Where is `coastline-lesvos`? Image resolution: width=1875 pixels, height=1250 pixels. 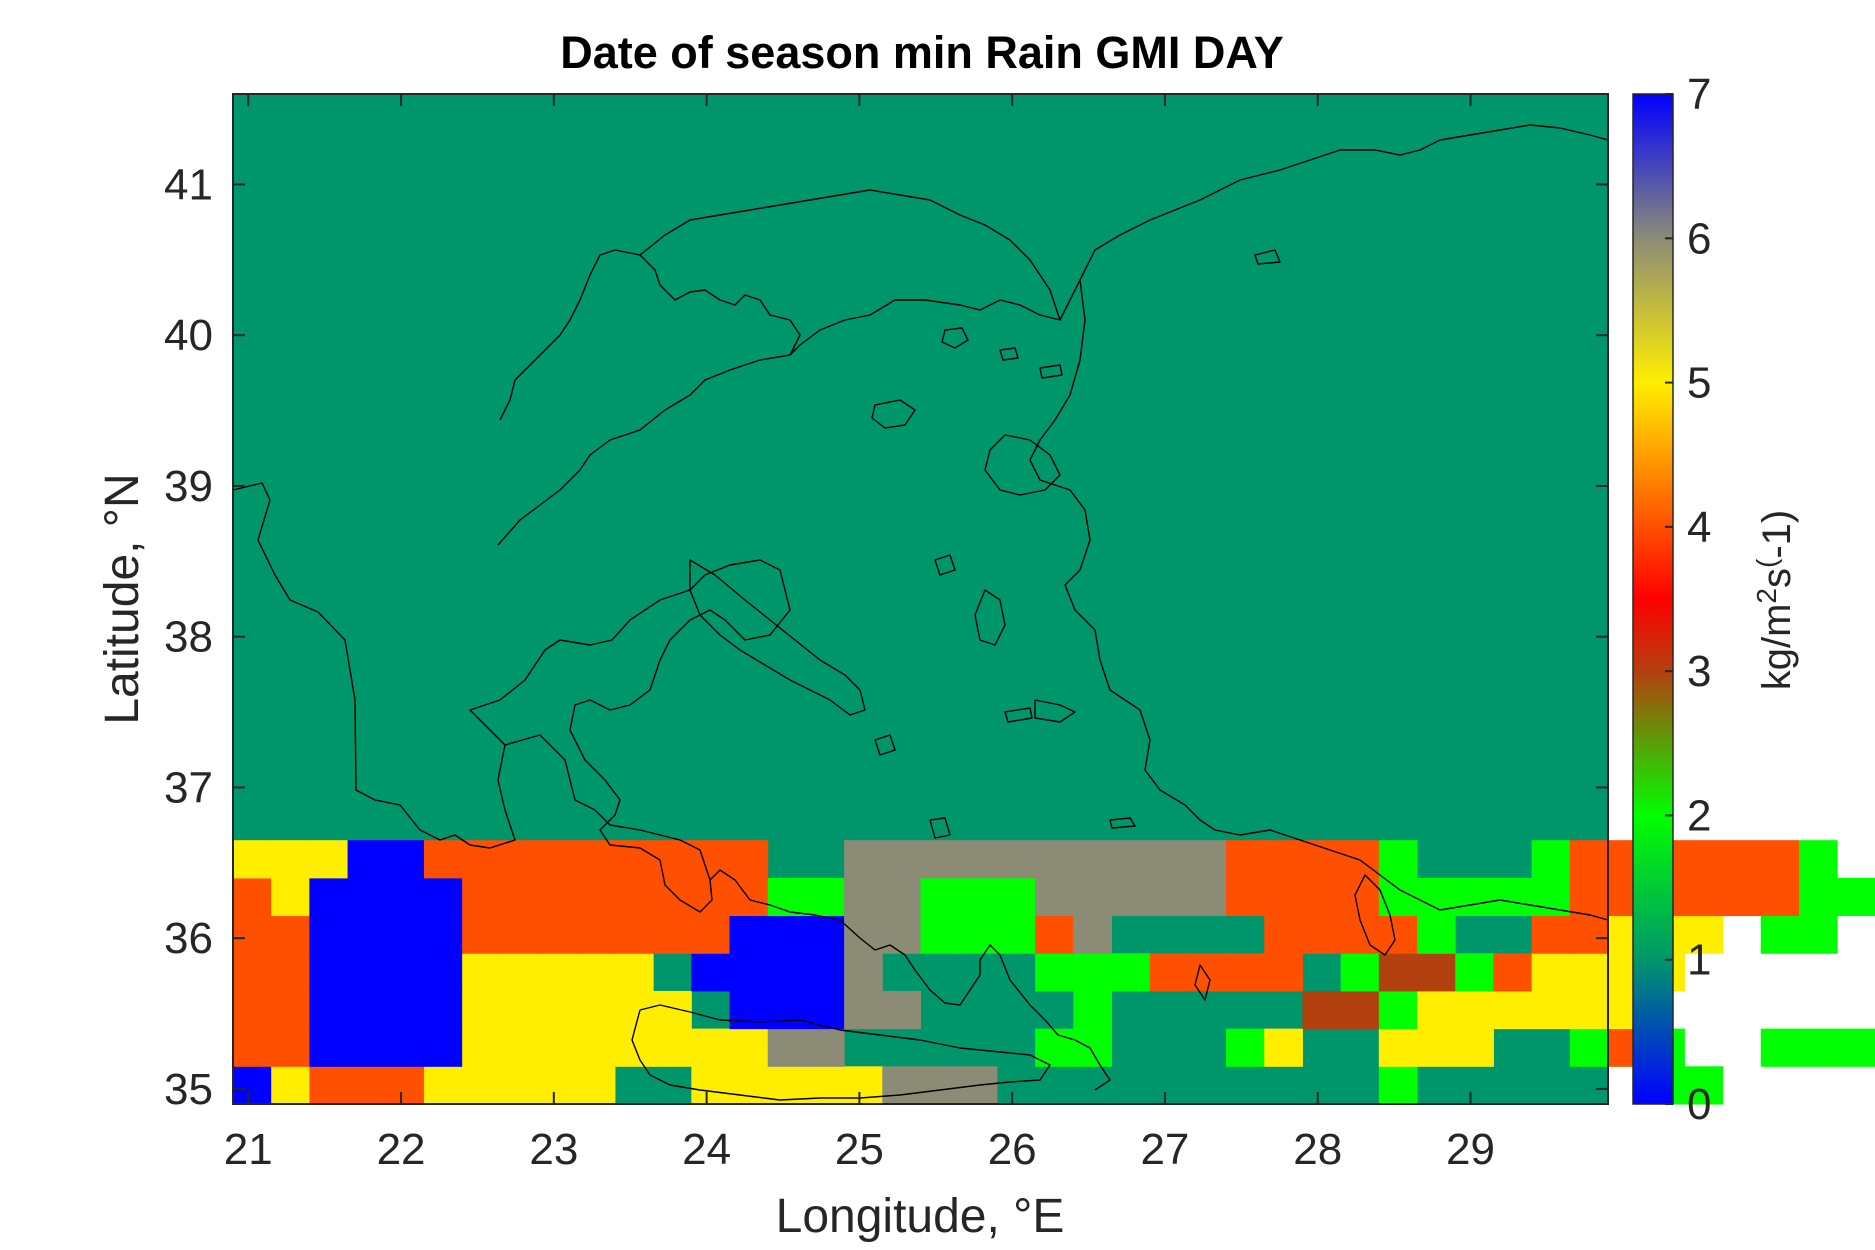
coastline-lesvos is located at coordinates (1022, 465).